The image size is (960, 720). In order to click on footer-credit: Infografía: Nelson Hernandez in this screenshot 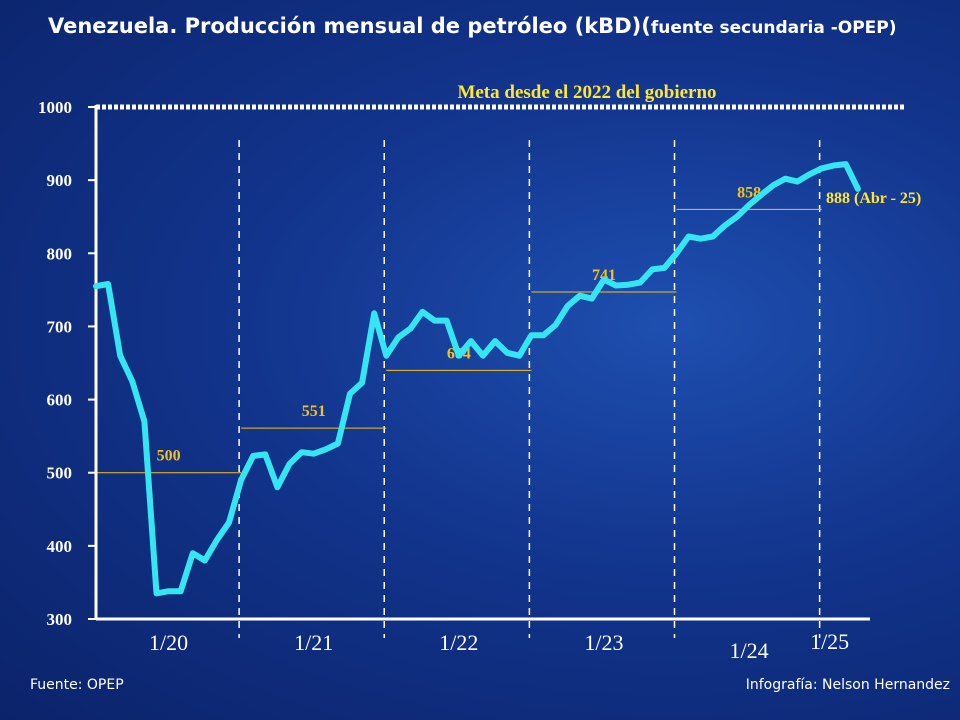, I will do `click(847, 685)`.